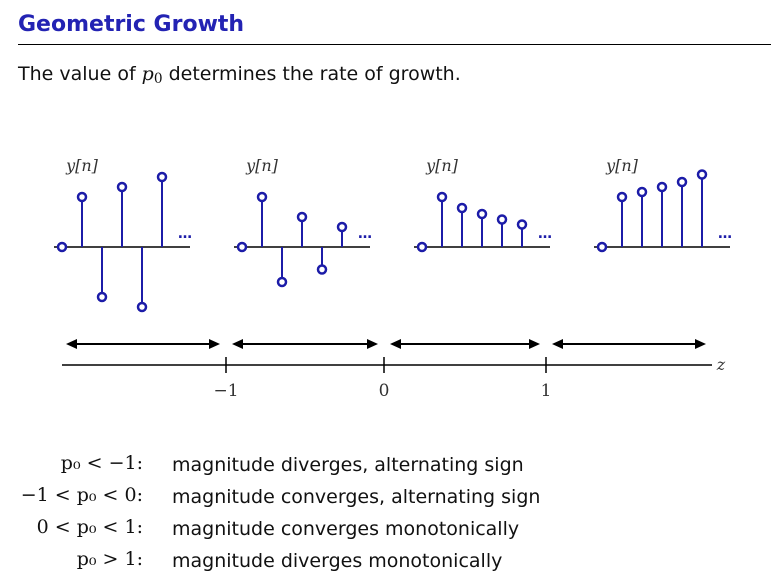 This screenshot has height=580, width=771. What do you see at coordinates (384, 391) in the screenshot?
I see `z-axis-tick-label: 0` at bounding box center [384, 391].